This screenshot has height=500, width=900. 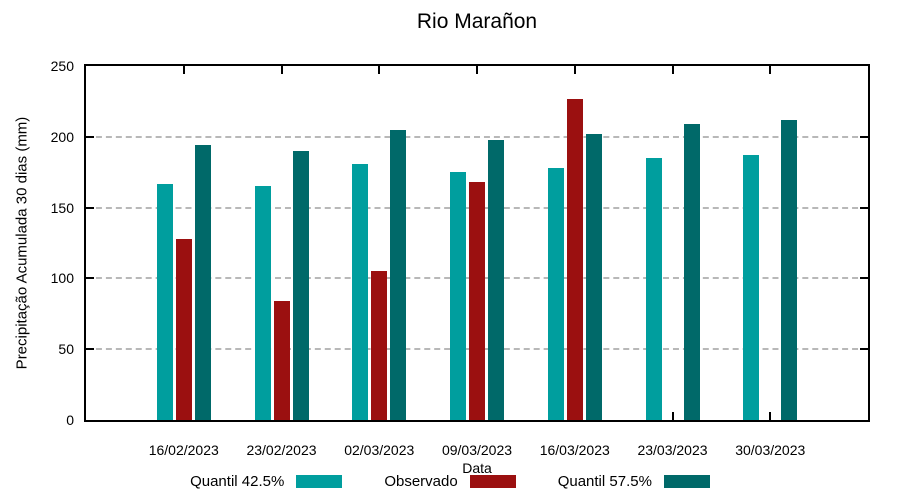 I want to click on y-axis-label: Precipitação Acumulada 30 dias (mm), so click(x=22, y=243).